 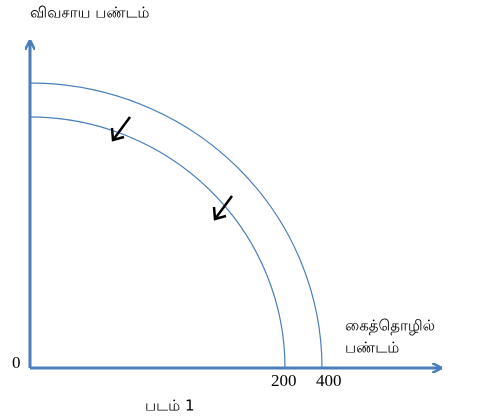 What do you see at coordinates (169, 406) in the screenshot?
I see `caption: படம் 1` at bounding box center [169, 406].